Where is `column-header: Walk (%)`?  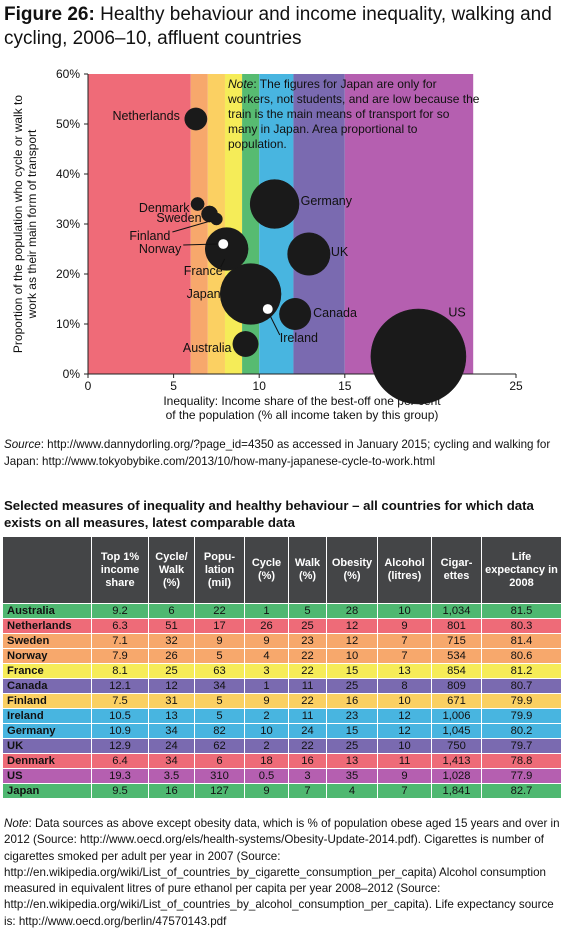
column-header: Walk (%) is located at coordinates (307, 570).